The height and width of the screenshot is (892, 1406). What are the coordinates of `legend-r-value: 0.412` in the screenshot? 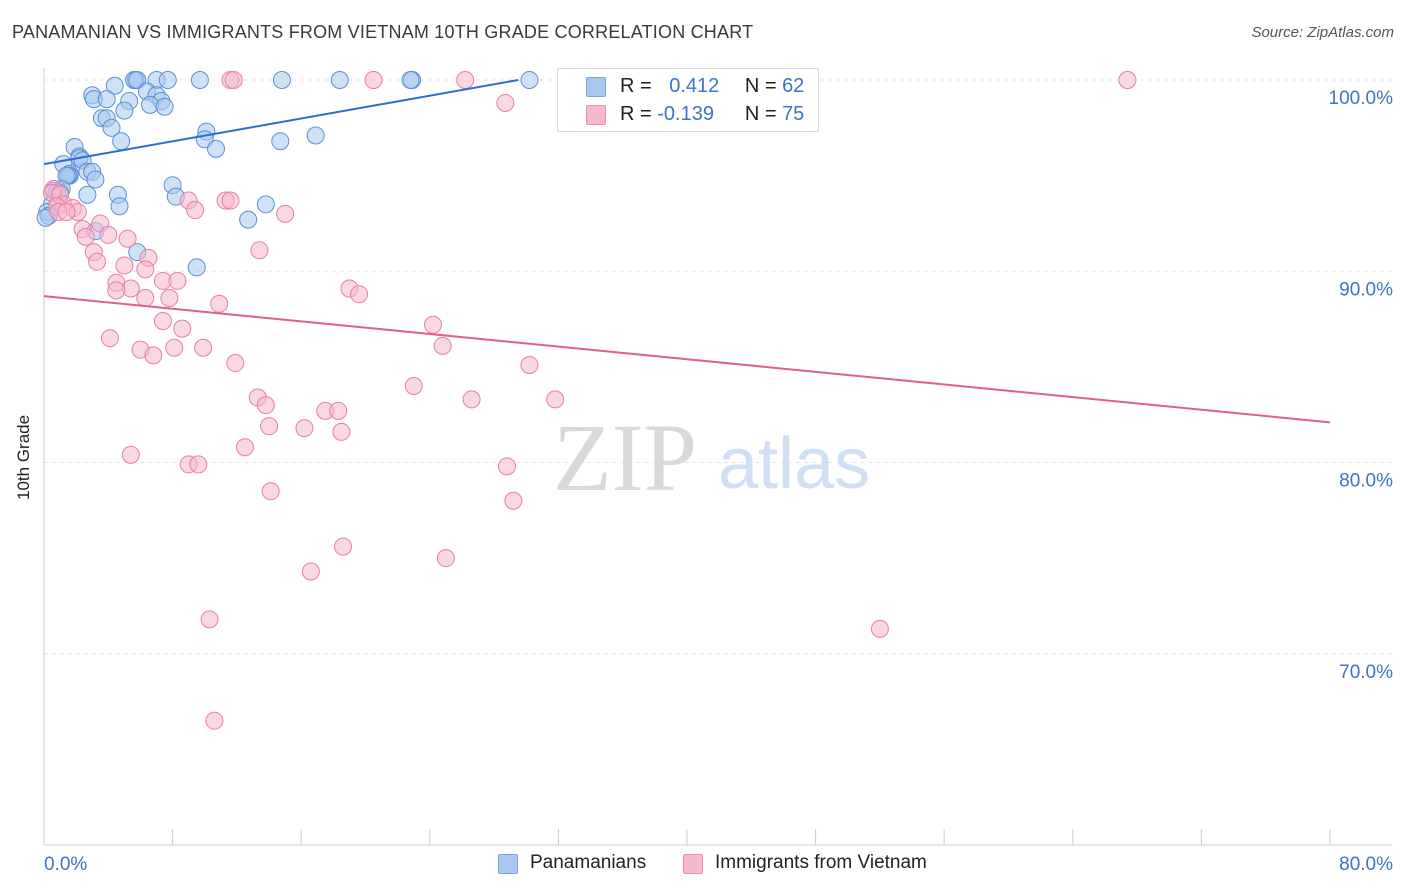 It's located at (694, 86).